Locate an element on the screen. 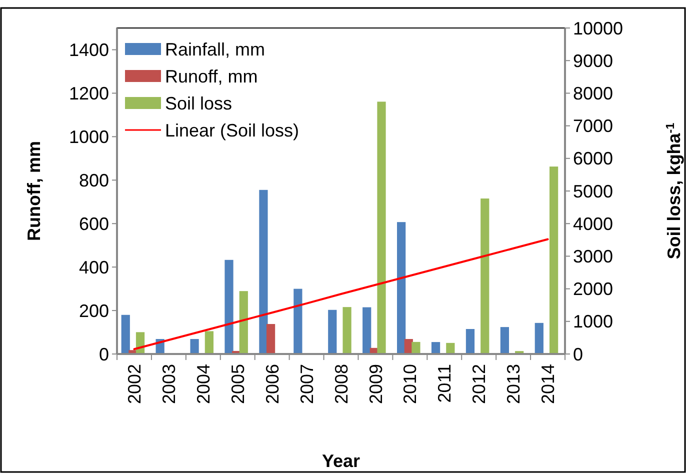 Image resolution: width=686 pixels, height=474 pixels. y2-tick-label: 3000 is located at coordinates (593, 256).